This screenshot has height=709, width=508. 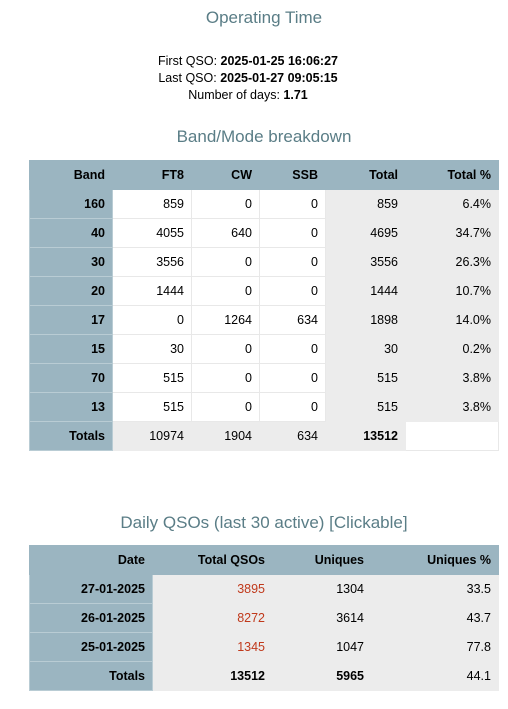 What do you see at coordinates (435, 647) in the screenshot?
I see `uniques-pct-cell: 77.8` at bounding box center [435, 647].